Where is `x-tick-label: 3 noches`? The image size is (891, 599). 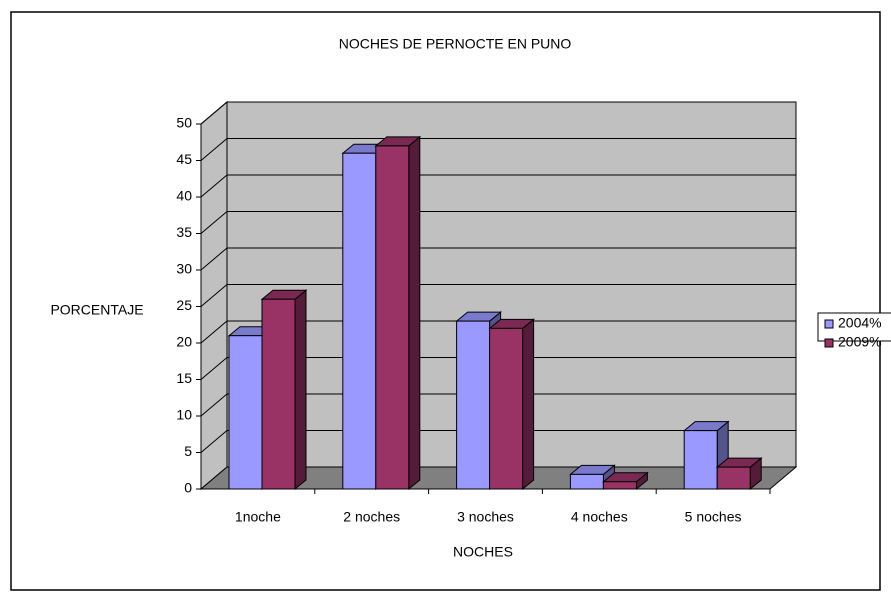
x-tick-label: 3 noches is located at coordinates (485, 517).